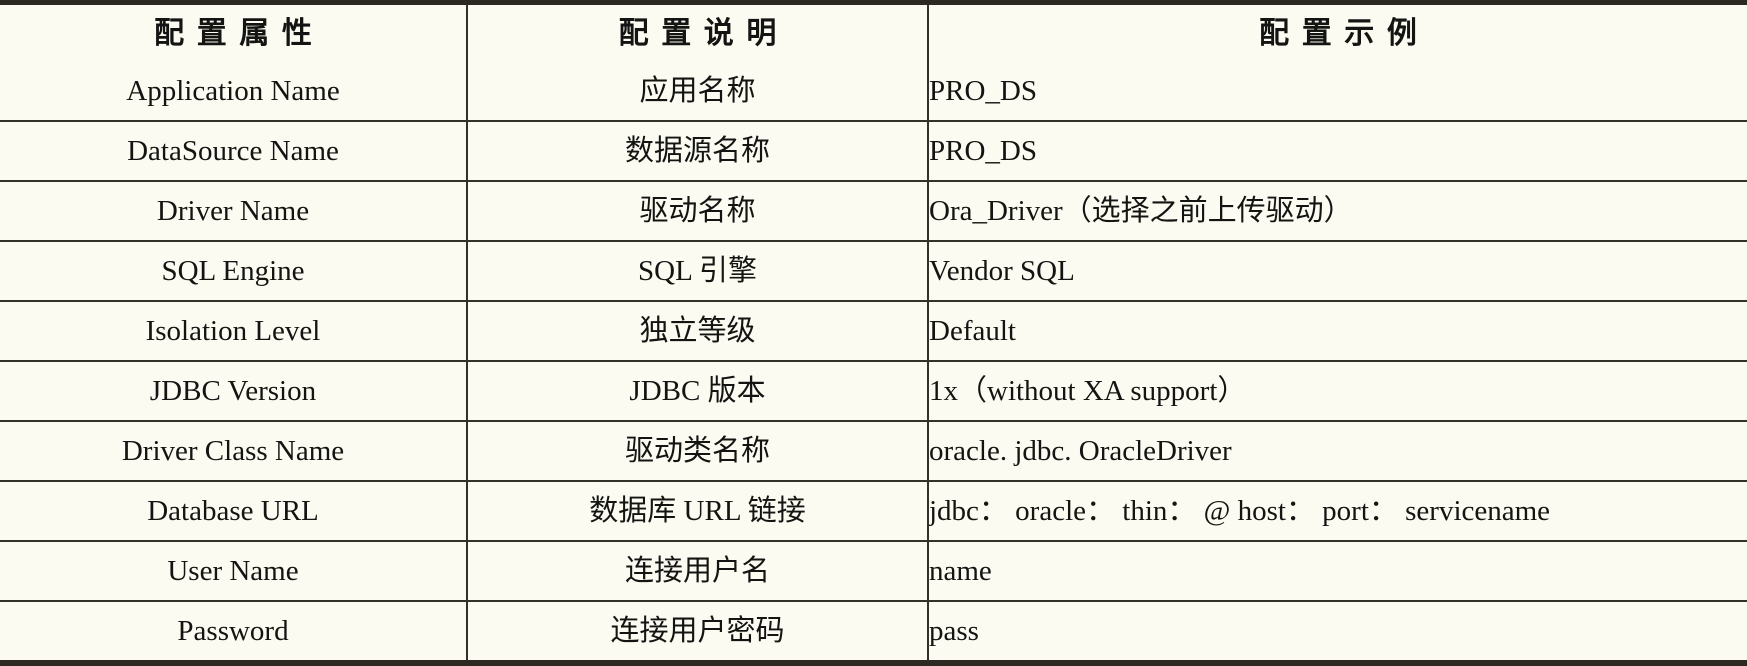  I want to click on table-row: Password 连接用户密码 pass, so click(873, 632).